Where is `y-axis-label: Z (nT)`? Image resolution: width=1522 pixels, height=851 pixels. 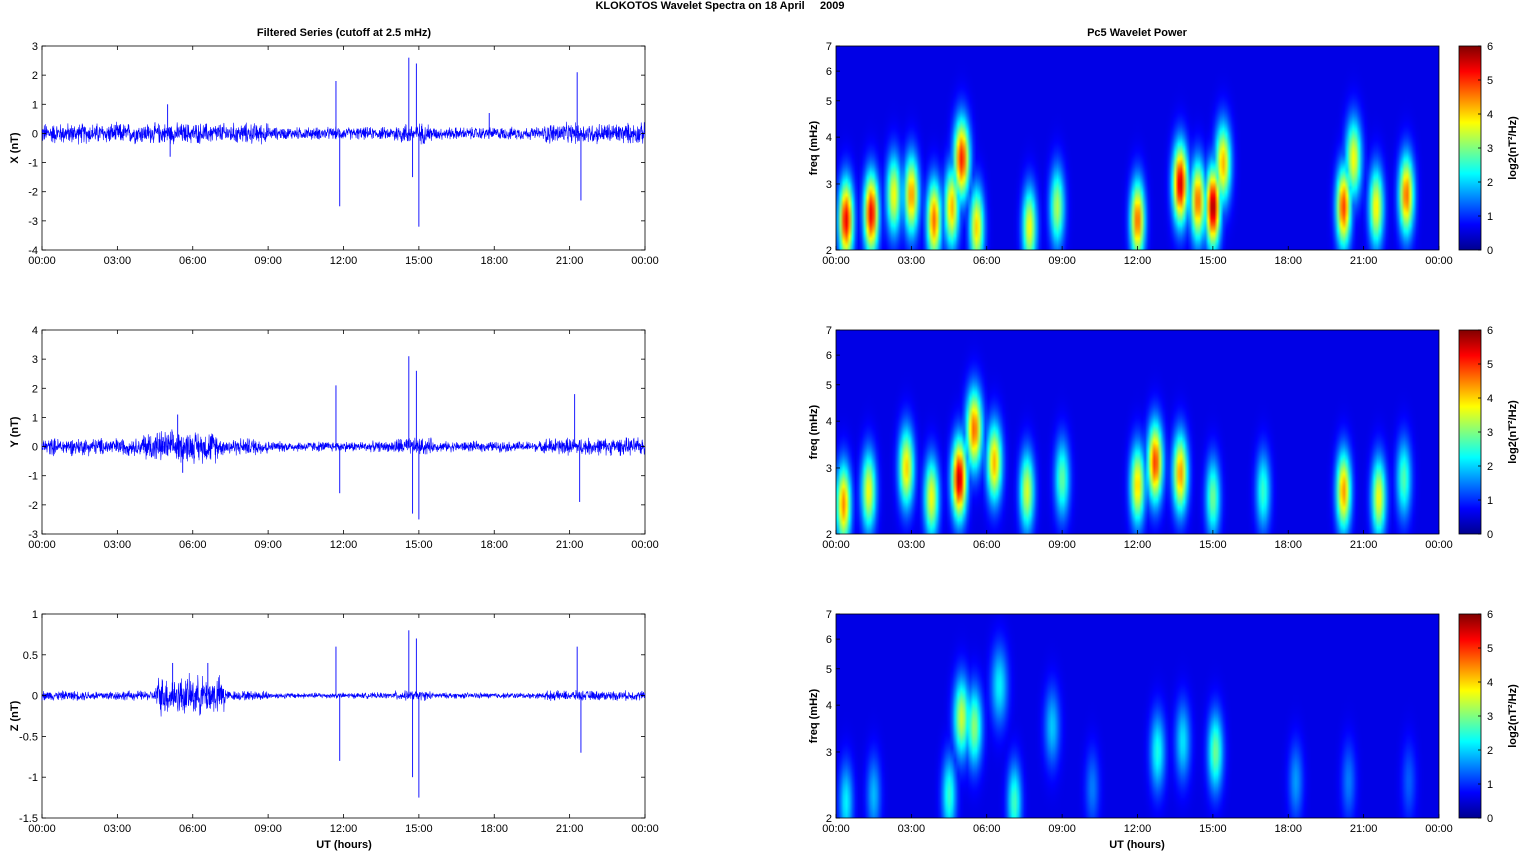
y-axis-label: Z (nT) is located at coordinates (15, 715).